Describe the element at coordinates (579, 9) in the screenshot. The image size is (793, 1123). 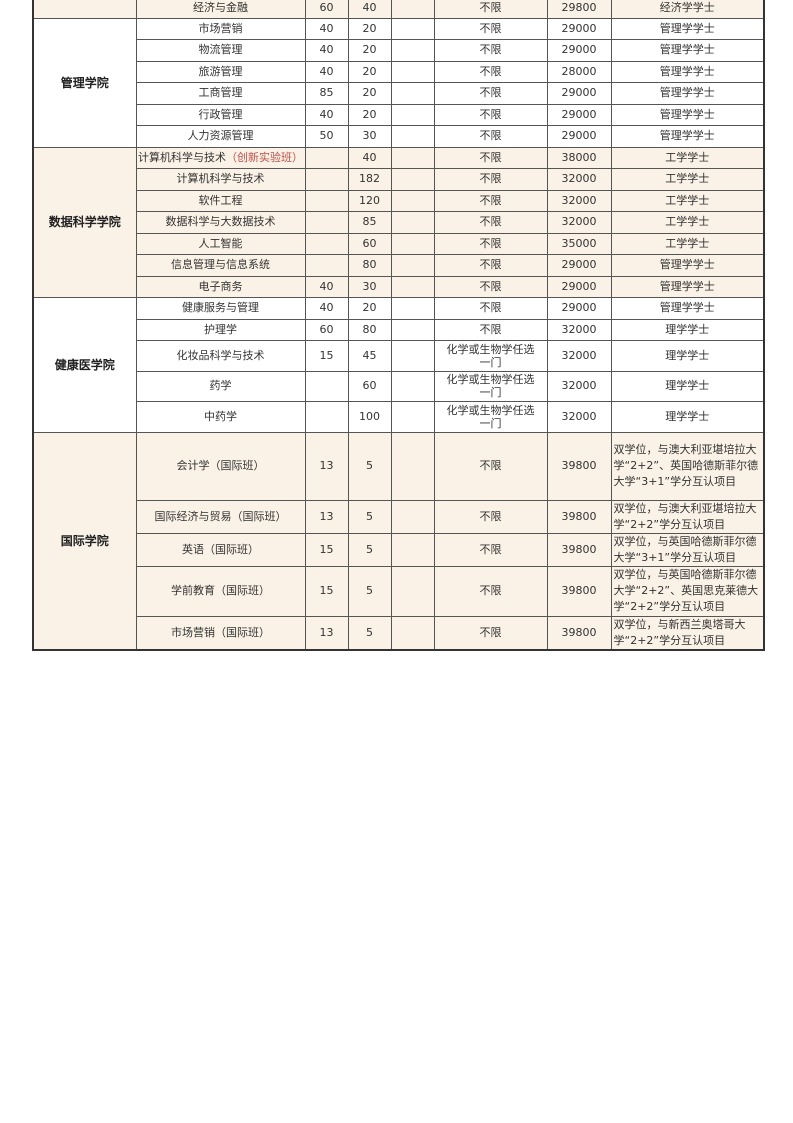
I see `tuition: 29800` at that location.